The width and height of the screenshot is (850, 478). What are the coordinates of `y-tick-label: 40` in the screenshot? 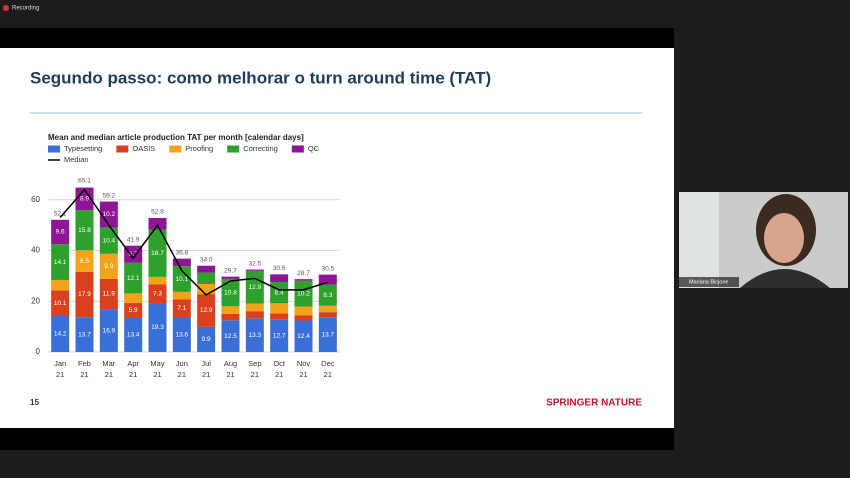 It's located at (35, 250).